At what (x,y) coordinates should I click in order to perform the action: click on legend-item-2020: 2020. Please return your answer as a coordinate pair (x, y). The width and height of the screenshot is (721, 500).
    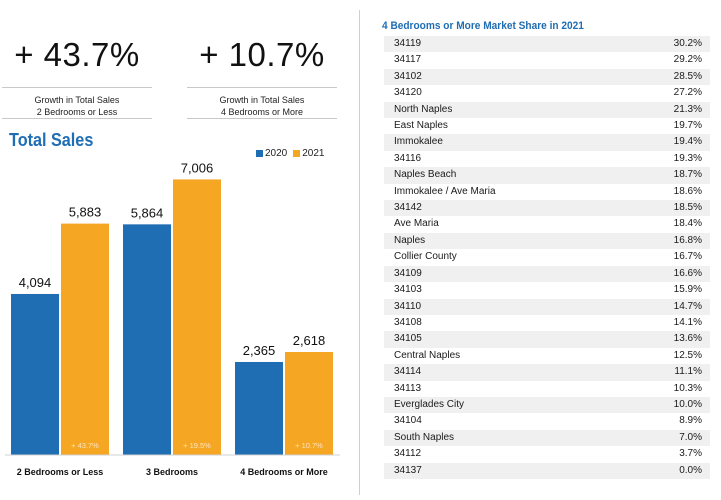
    Looking at the image, I should click on (271, 153).